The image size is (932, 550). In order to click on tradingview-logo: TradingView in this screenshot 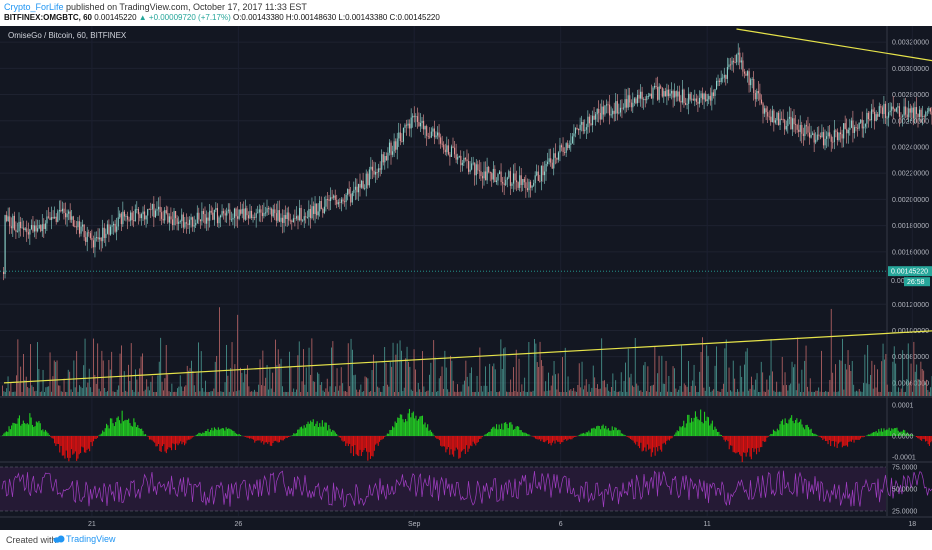, I will do `click(84, 539)`.